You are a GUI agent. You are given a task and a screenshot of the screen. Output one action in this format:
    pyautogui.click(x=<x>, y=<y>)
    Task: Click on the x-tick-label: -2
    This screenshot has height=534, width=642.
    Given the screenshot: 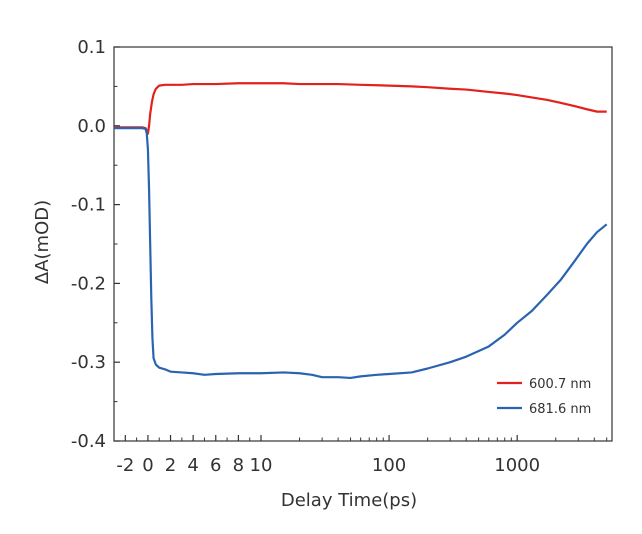 What is the action you would take?
    pyautogui.click(x=125, y=465)
    